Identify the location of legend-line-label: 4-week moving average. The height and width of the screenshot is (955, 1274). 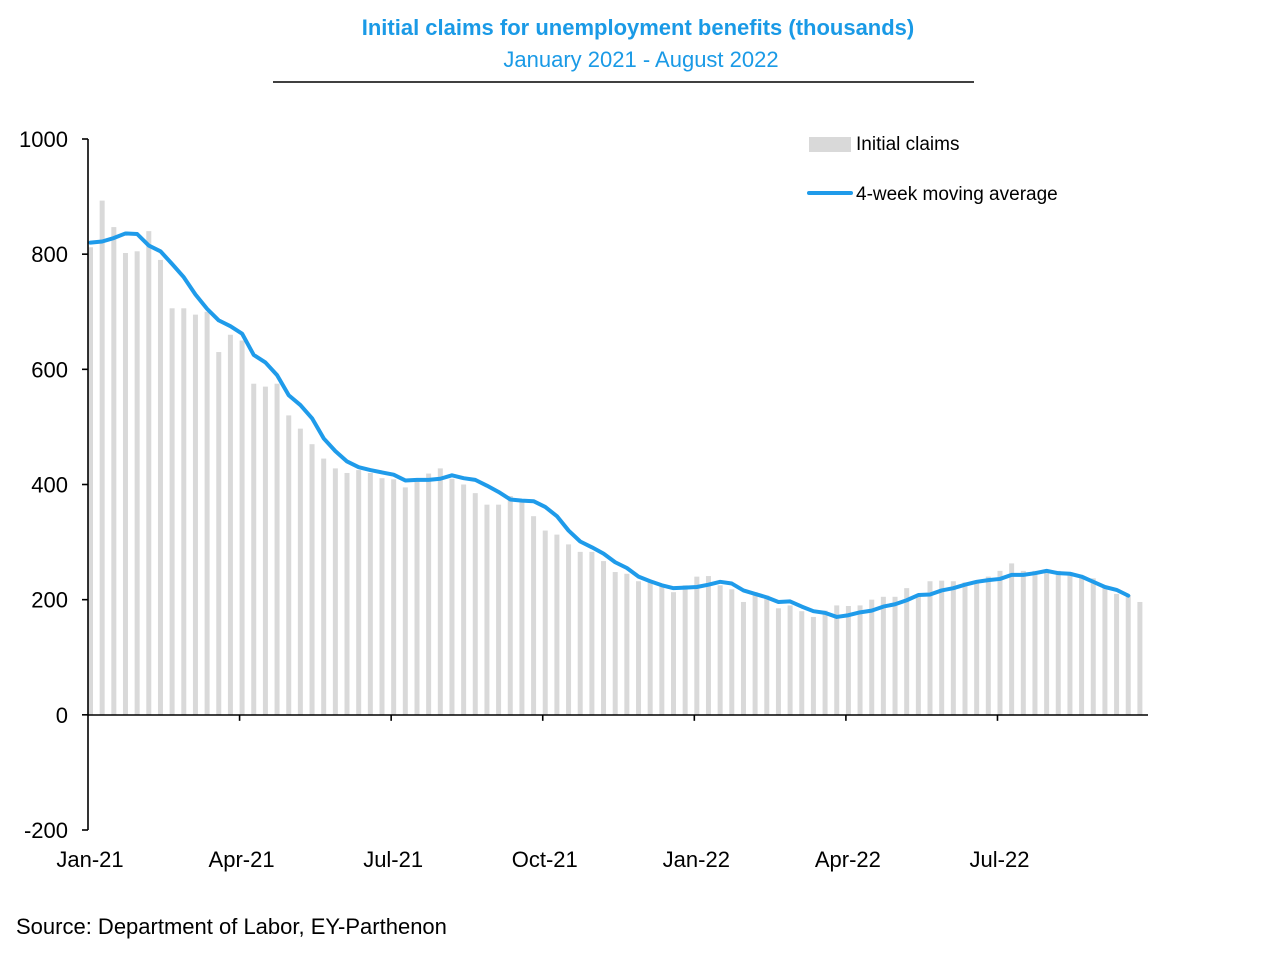
(957, 194).